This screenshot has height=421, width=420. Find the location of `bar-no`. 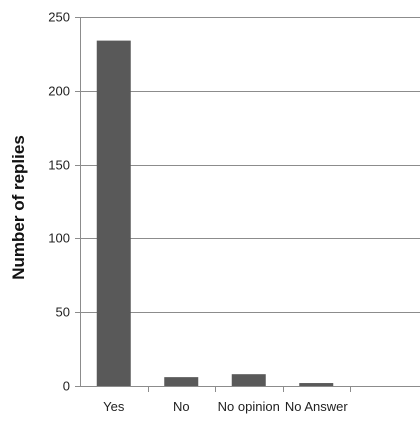

bar-no is located at coordinates (181, 381).